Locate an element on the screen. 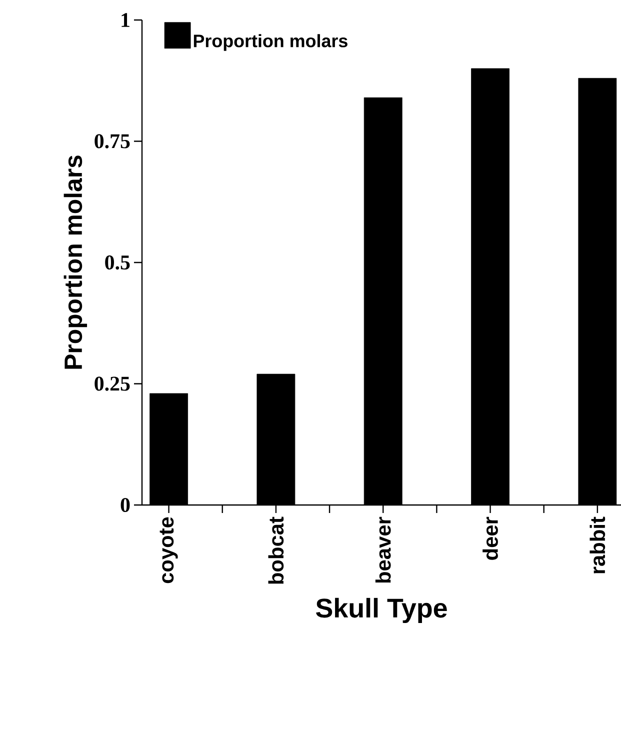  y-tick-label: 0 is located at coordinates (125, 505).